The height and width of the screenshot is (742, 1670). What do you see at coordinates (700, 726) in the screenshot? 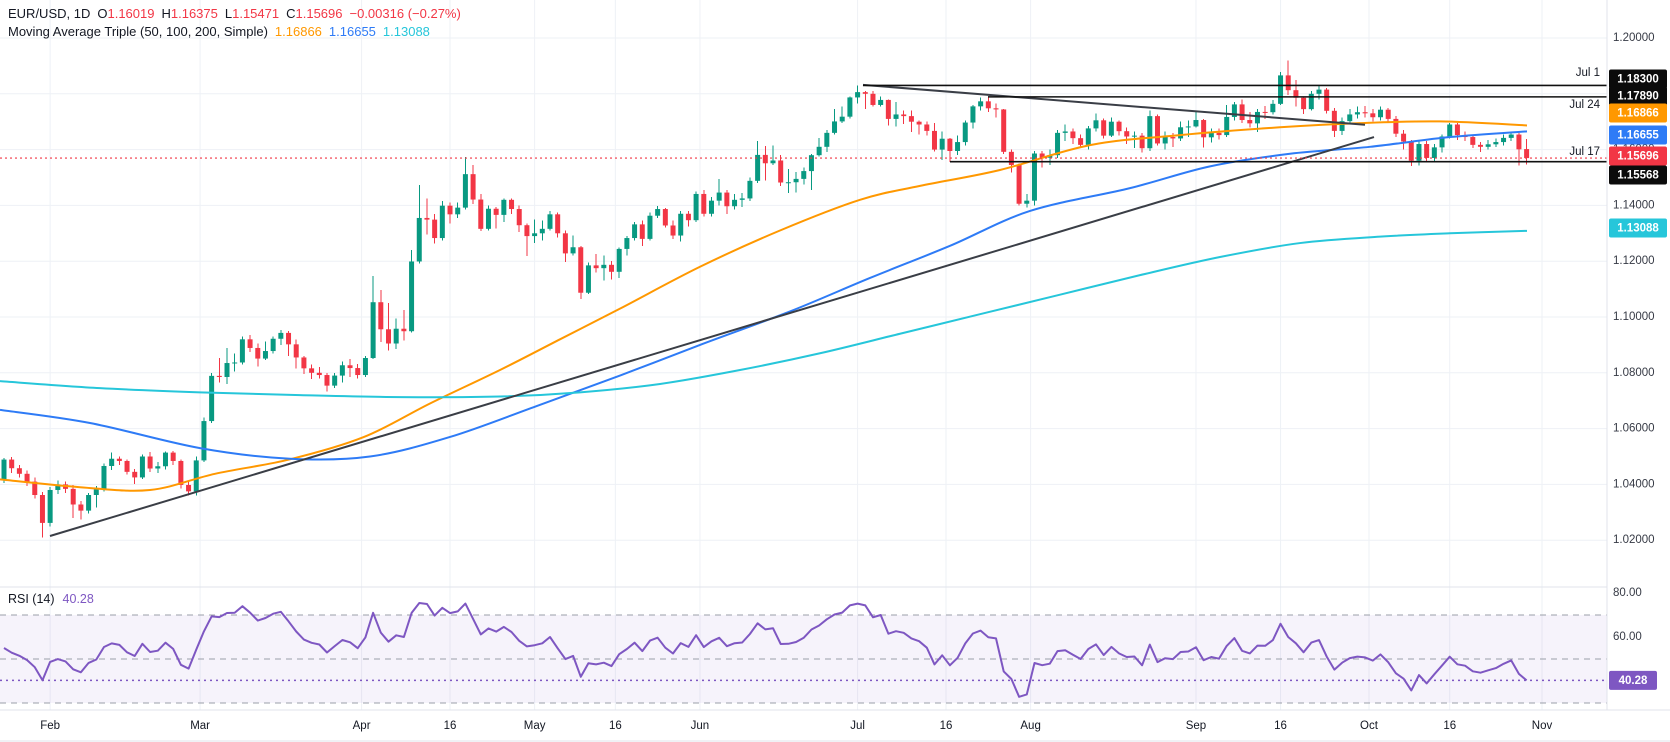
I see `time-axis-label: Jun` at bounding box center [700, 726].